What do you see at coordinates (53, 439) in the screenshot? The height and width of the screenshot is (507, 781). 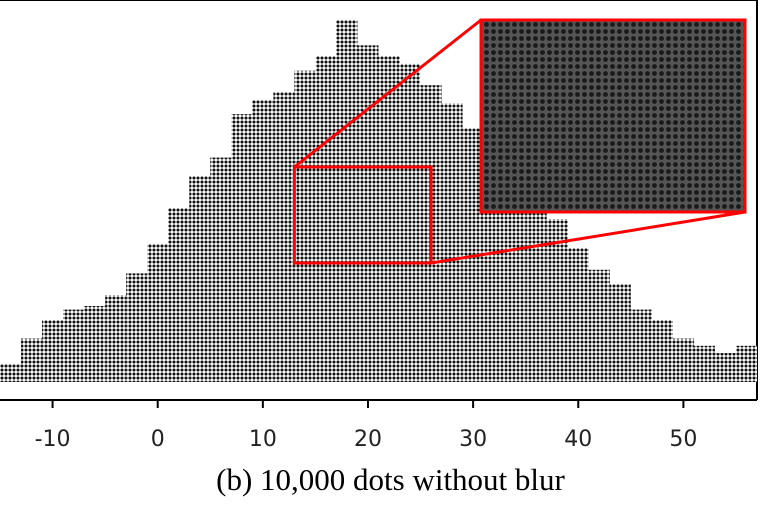 I see `x-tick-label: -10` at bounding box center [53, 439].